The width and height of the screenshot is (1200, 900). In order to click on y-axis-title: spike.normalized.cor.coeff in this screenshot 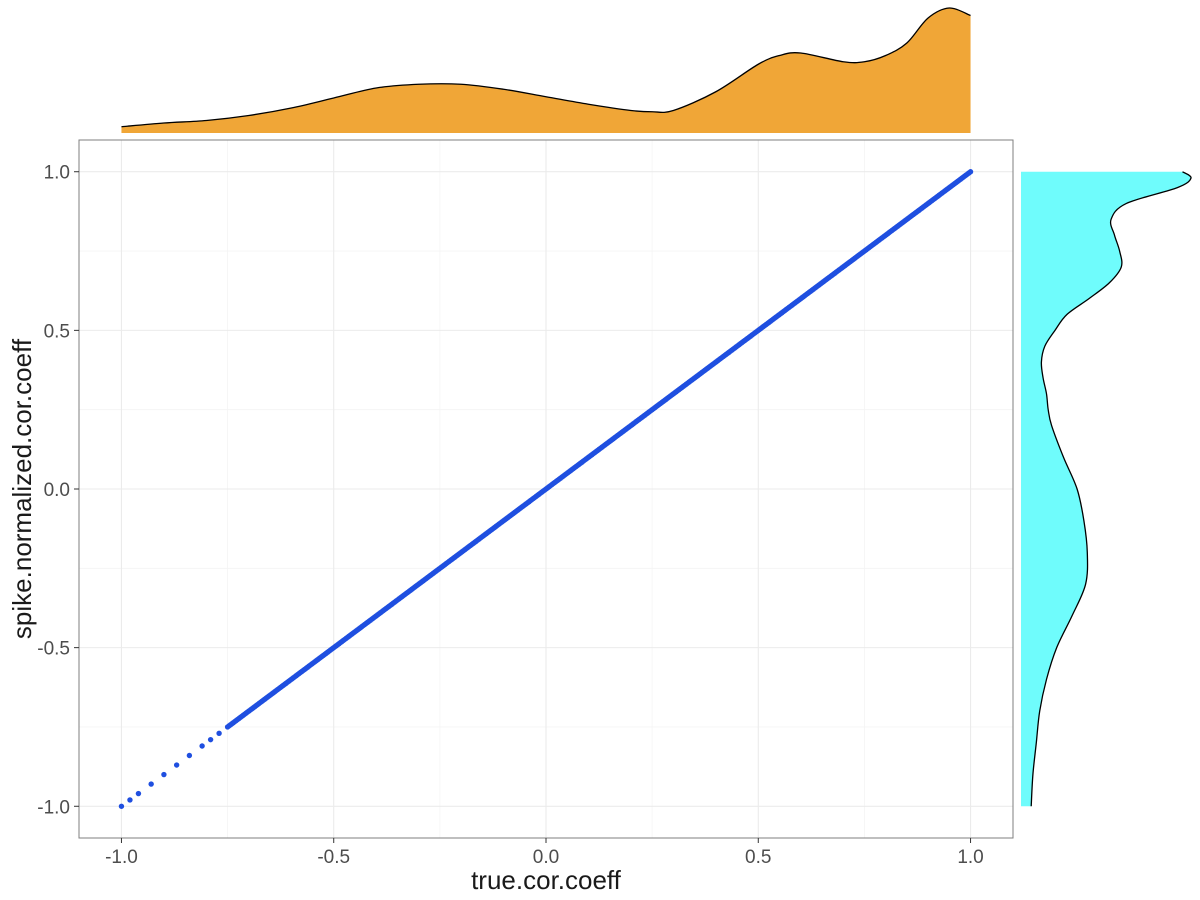, I will do `click(22, 488)`.